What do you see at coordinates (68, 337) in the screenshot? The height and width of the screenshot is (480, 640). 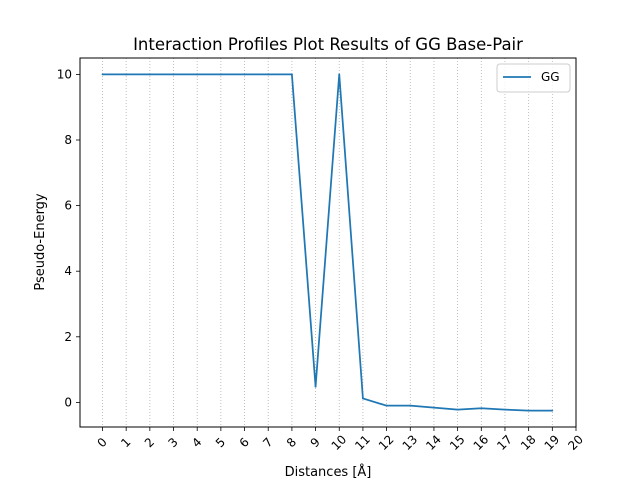 I see `y-tick-label: 2` at bounding box center [68, 337].